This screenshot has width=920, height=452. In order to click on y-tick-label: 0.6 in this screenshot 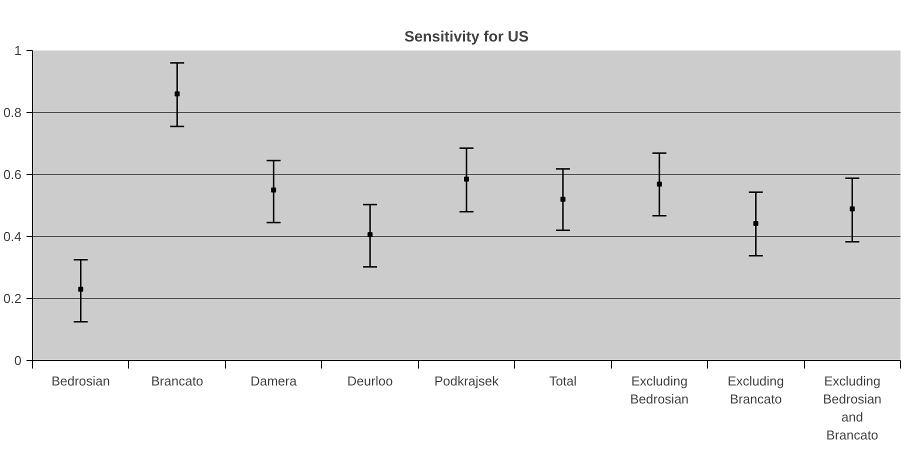, I will do `click(12, 174)`.